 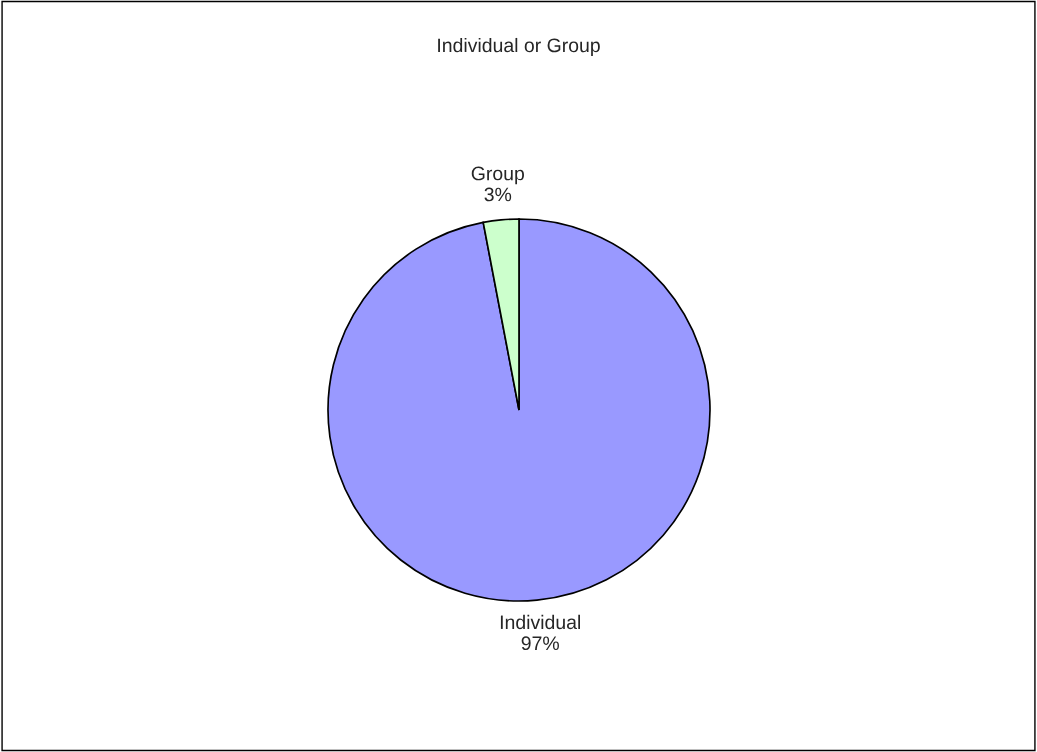 I want to click on slice-label: Individual, so click(x=540, y=622).